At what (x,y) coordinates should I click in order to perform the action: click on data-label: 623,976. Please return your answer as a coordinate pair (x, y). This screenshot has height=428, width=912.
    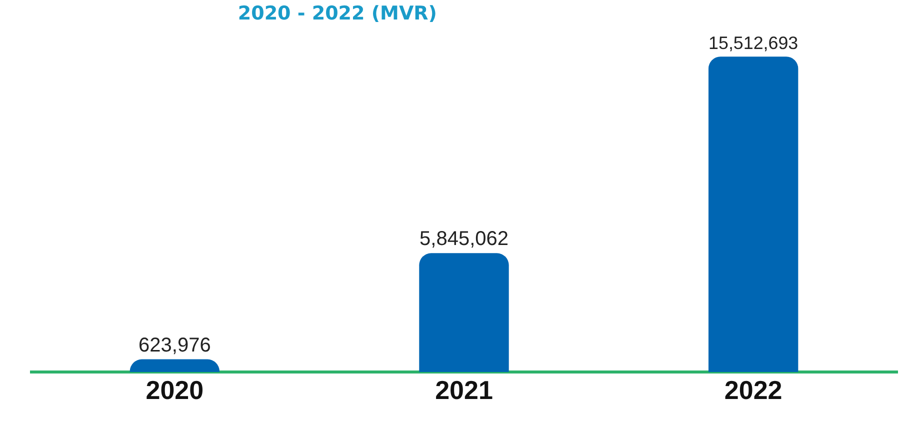
    Looking at the image, I should click on (174, 345).